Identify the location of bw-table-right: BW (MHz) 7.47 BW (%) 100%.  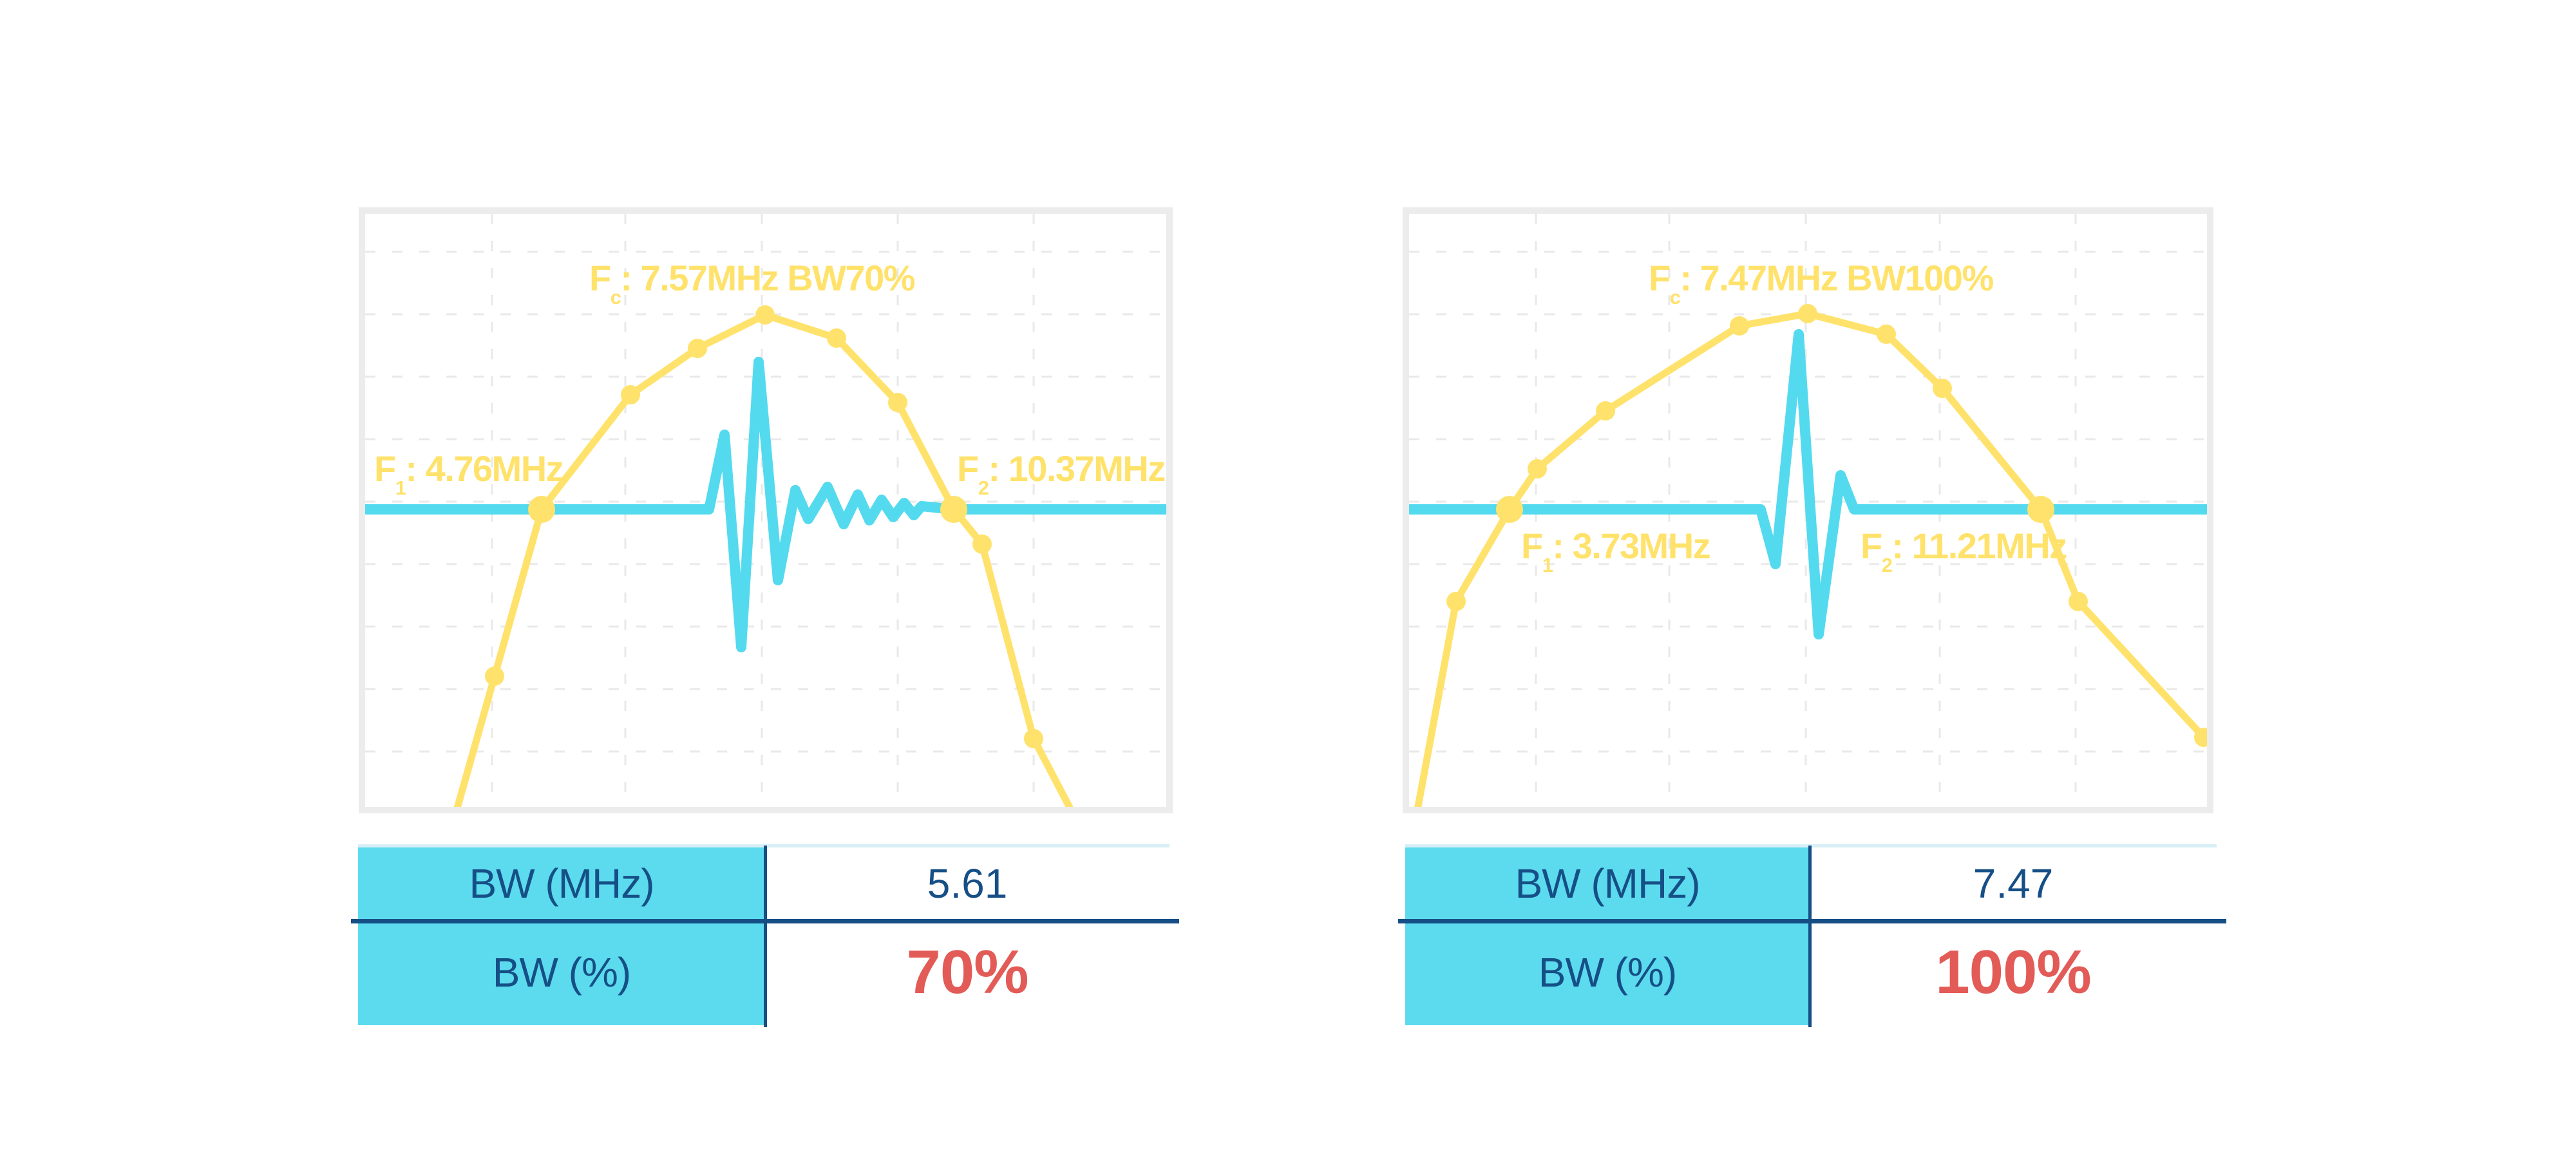
(1811, 935).